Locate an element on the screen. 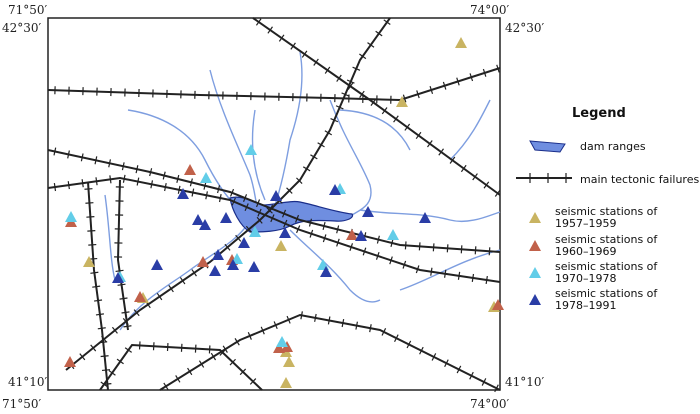 This screenshot has height=414, width=700. legend-dam-icon is located at coordinates (547, 146).